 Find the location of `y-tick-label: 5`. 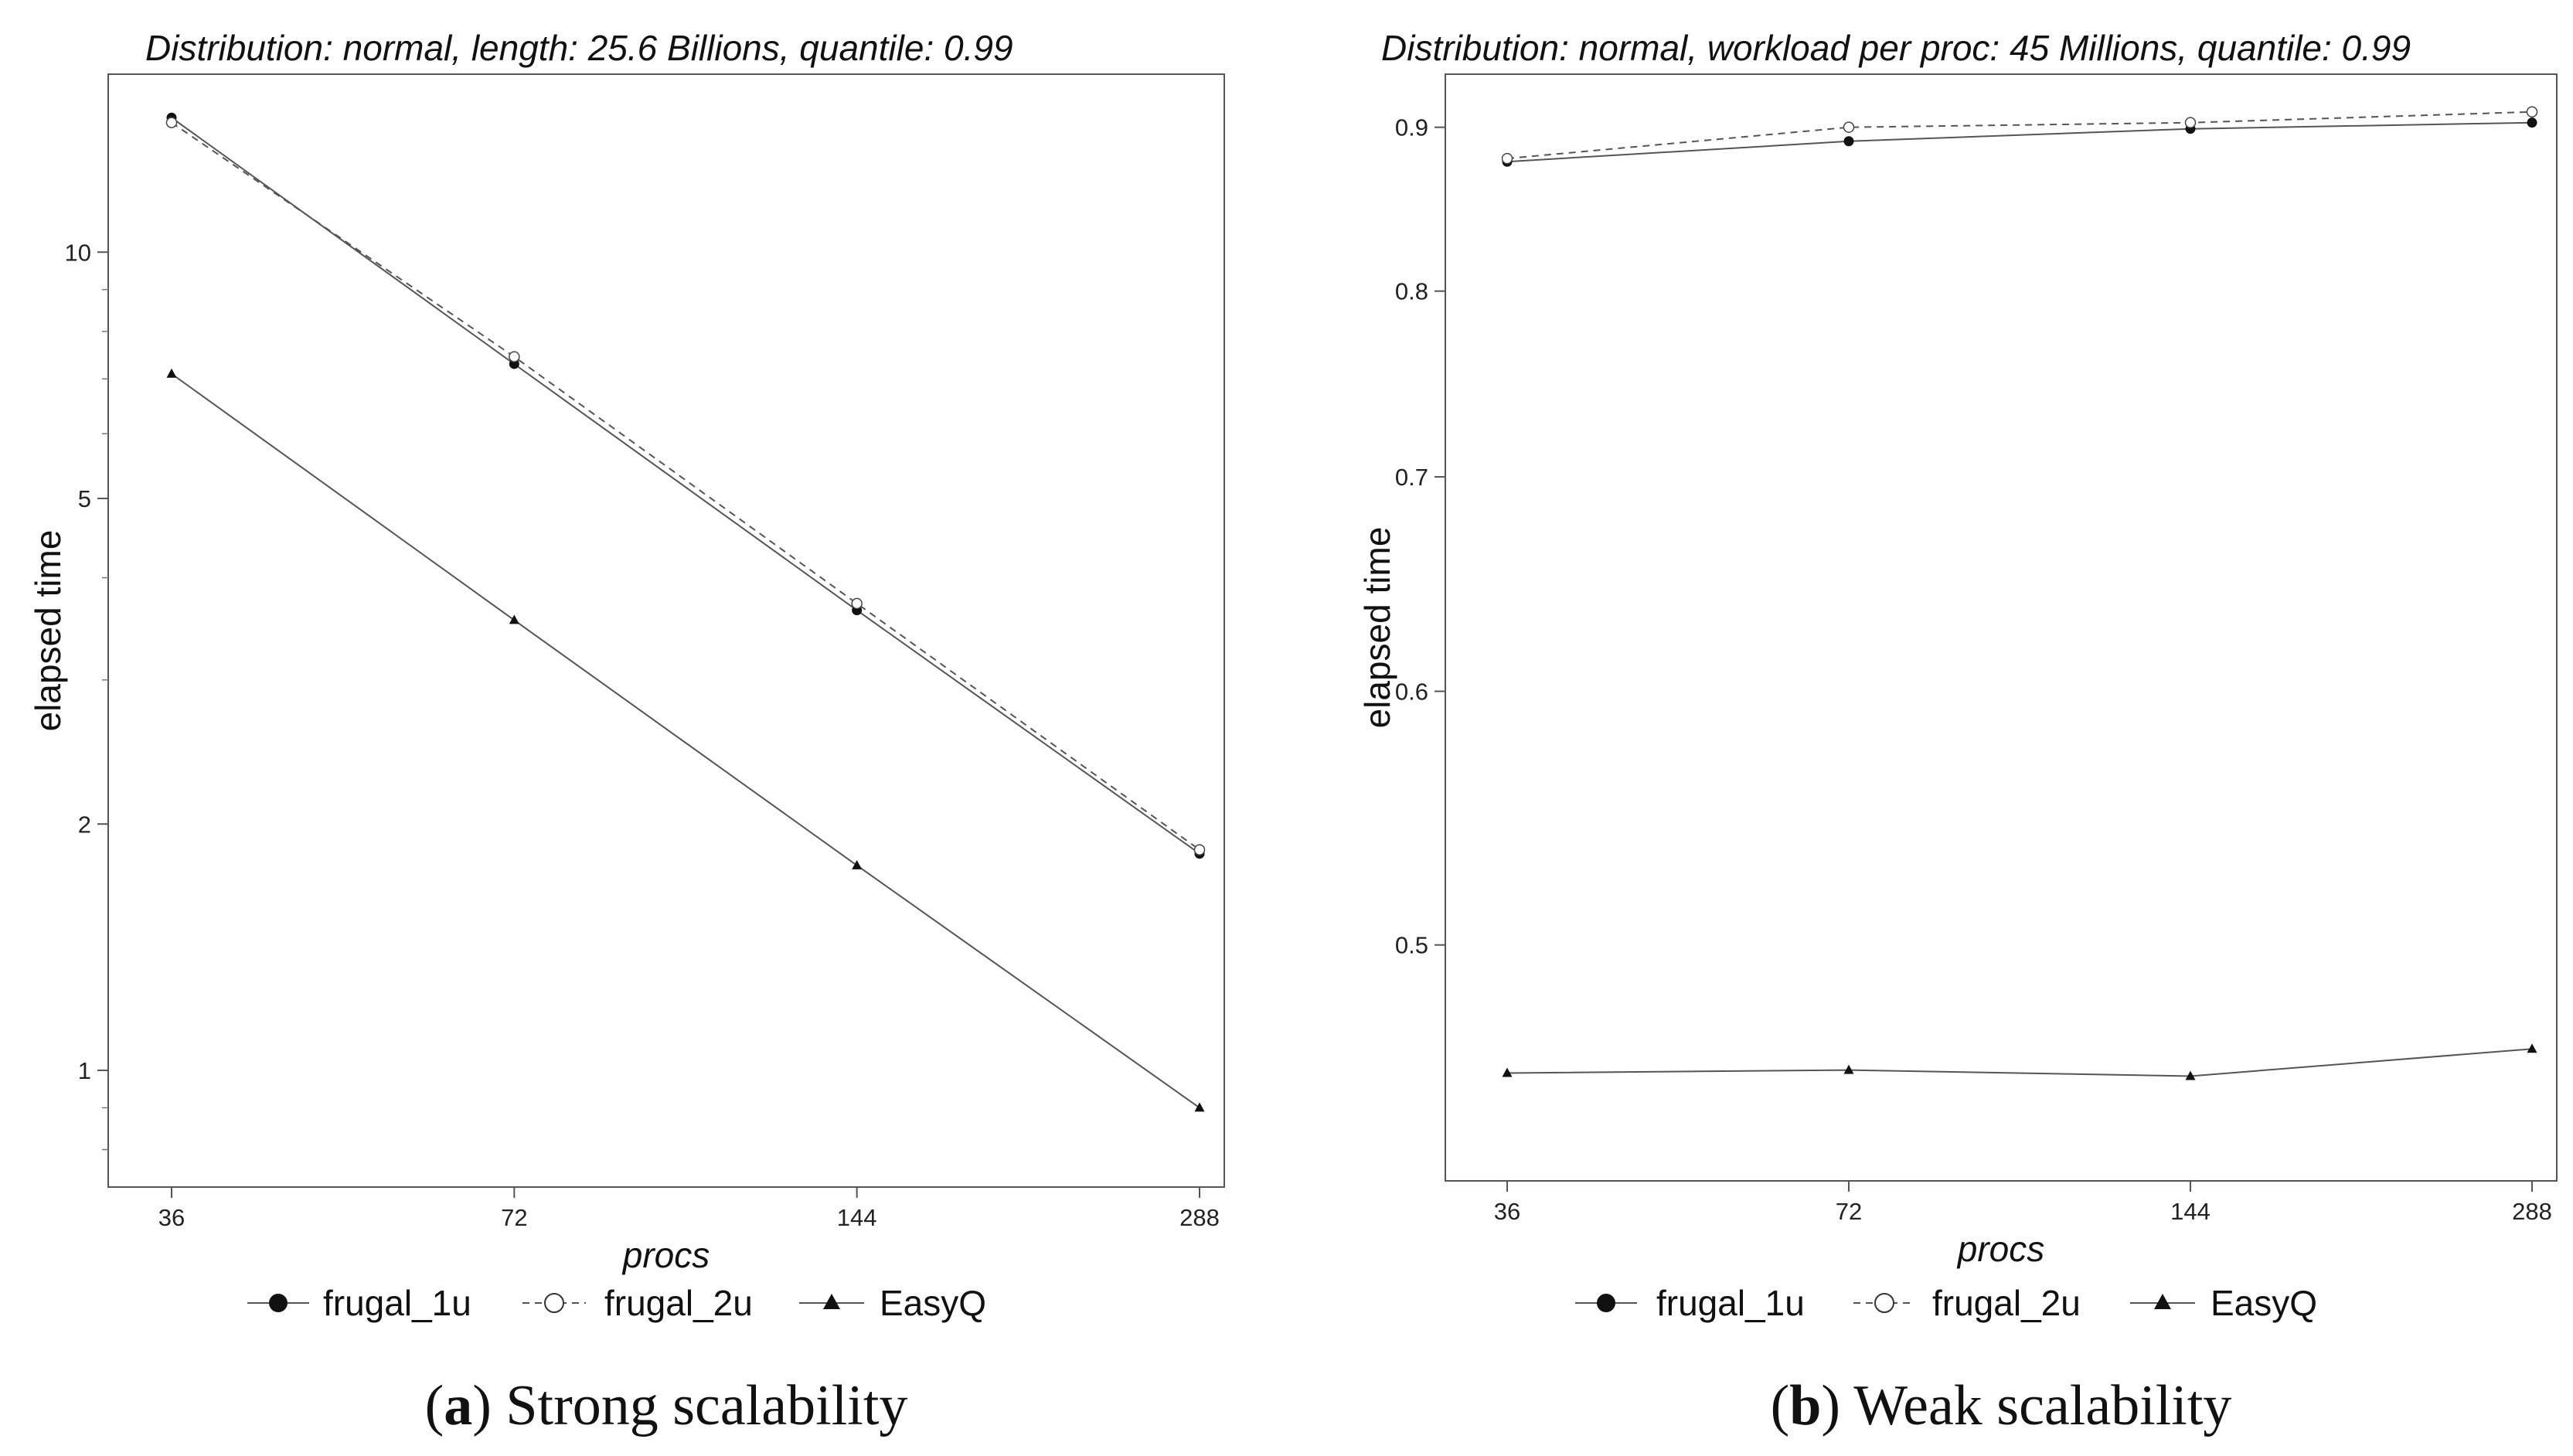

y-tick-label: 5 is located at coordinates (84, 499).